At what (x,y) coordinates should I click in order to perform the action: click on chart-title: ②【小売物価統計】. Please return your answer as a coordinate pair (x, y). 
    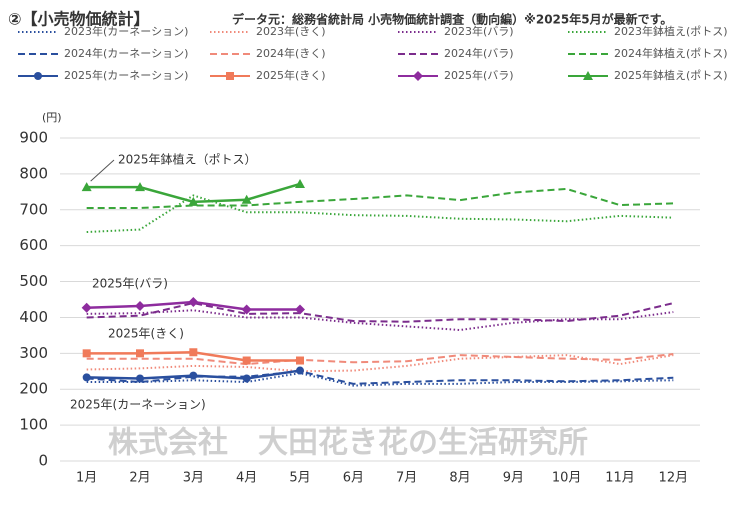
    Looking at the image, I should click on (79, 19).